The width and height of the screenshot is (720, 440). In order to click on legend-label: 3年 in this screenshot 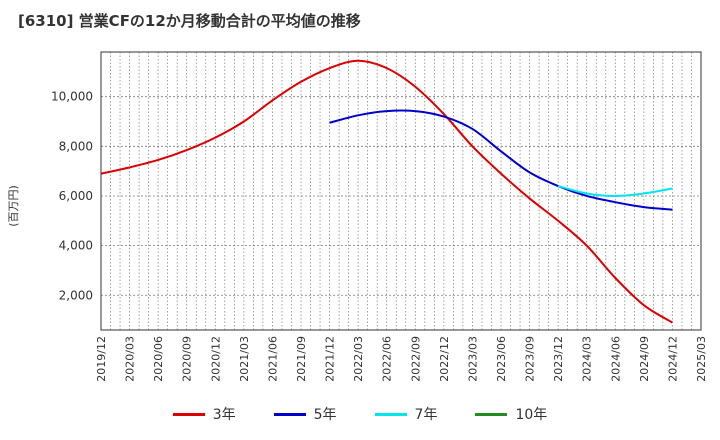, I will do `click(224, 415)`.